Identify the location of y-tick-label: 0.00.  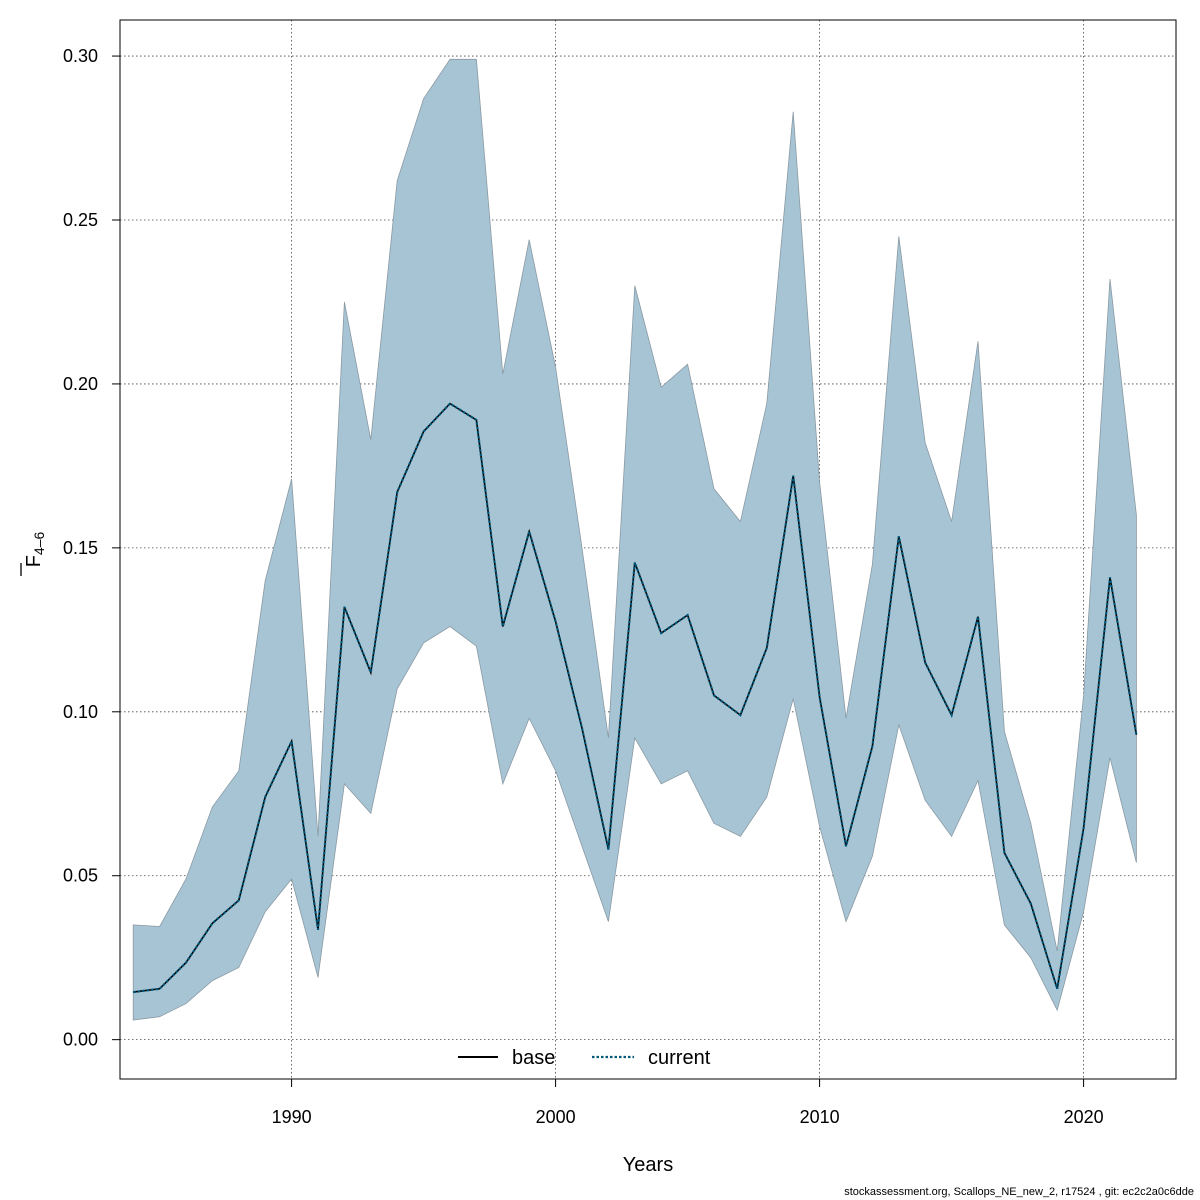
(80, 1040).